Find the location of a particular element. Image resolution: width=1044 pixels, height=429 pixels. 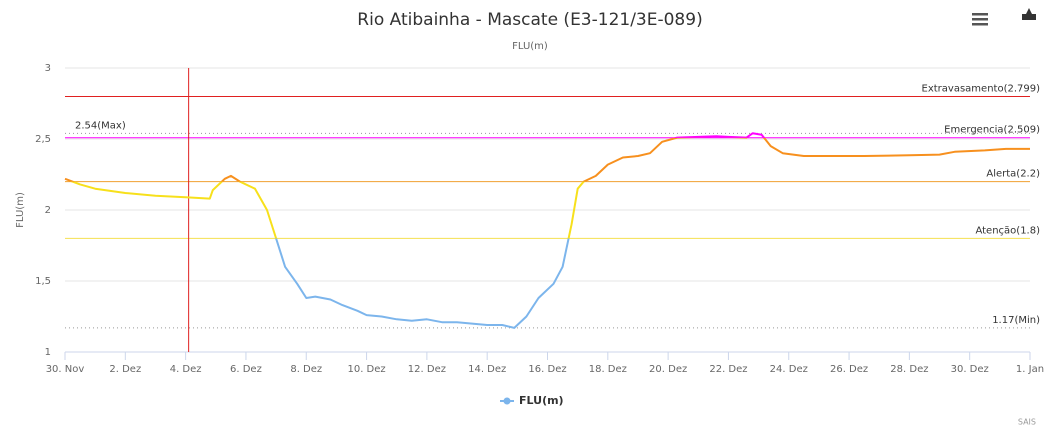

menu-button is located at coordinates (980, 19).